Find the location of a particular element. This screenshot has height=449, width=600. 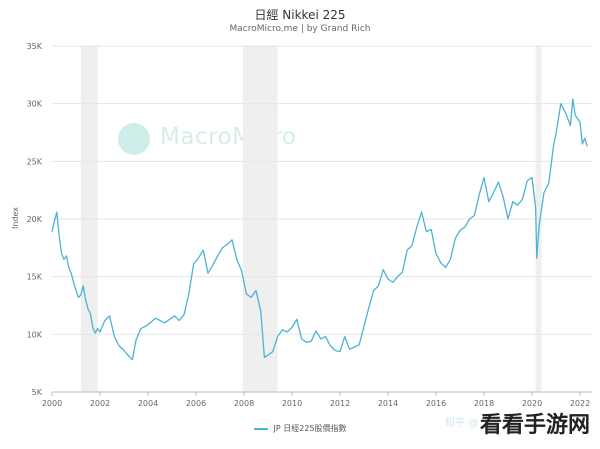

chart-title: 日經 Nikkei 225 is located at coordinates (300, 15).